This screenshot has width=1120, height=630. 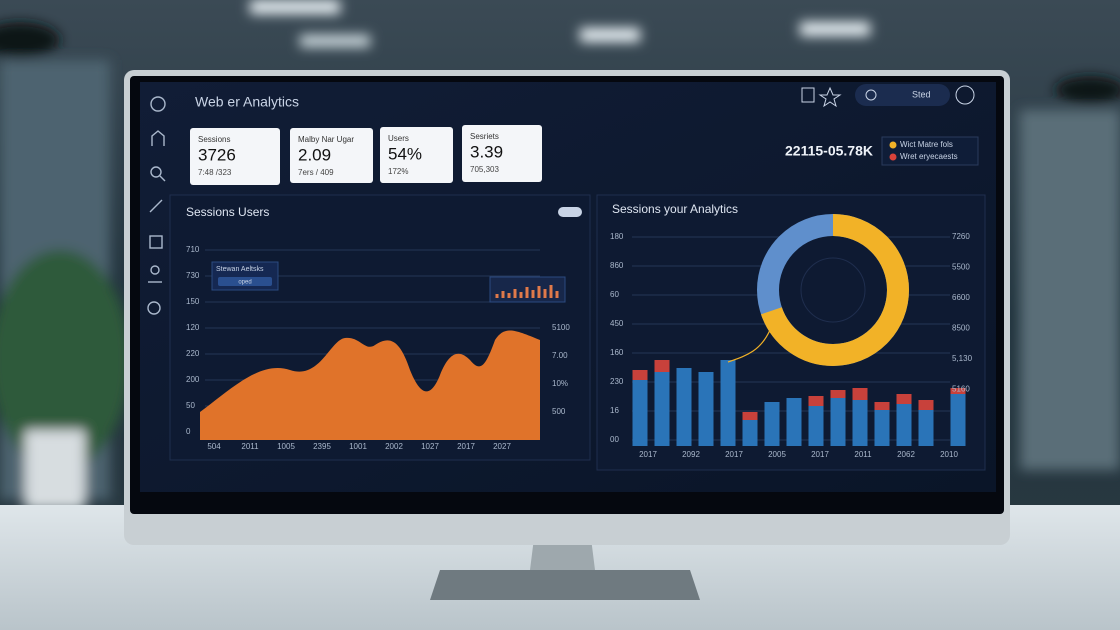 What do you see at coordinates (961, 328) in the screenshot?
I see `y2-tick-label: 8500` at bounding box center [961, 328].